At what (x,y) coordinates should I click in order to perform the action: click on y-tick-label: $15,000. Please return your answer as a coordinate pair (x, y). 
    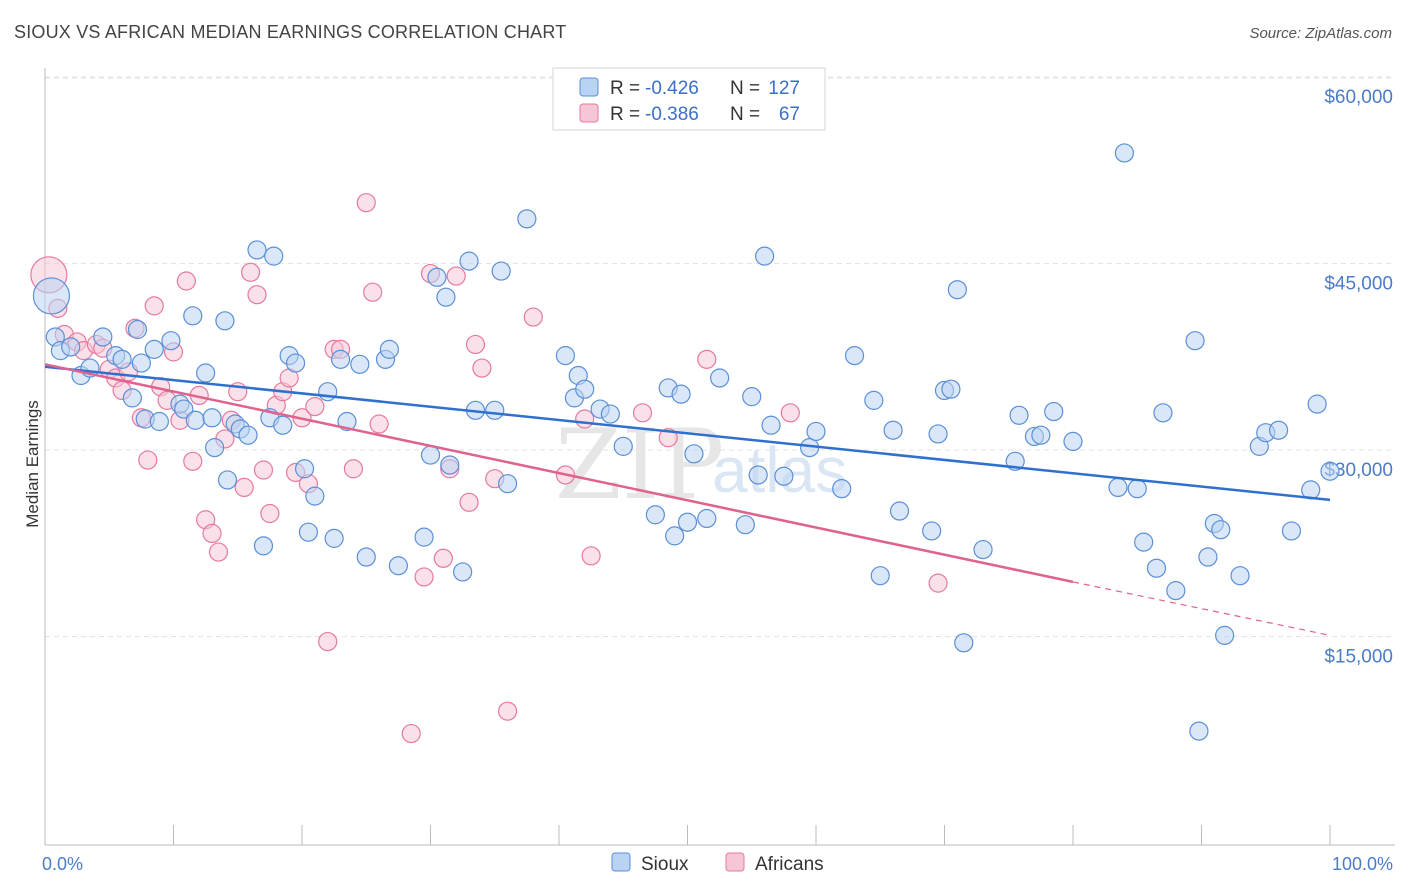
    Looking at the image, I should click on (1358, 657).